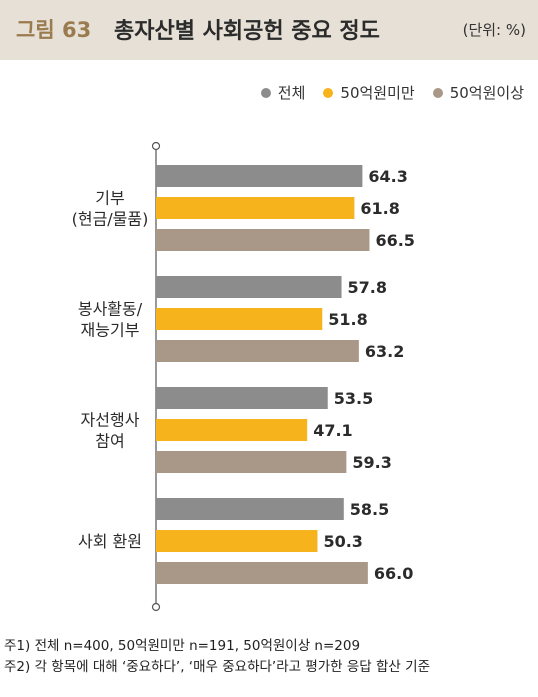 This screenshot has height=697, width=538. What do you see at coordinates (263, 240) in the screenshot?
I see `bar-donation-over-5b` at bounding box center [263, 240].